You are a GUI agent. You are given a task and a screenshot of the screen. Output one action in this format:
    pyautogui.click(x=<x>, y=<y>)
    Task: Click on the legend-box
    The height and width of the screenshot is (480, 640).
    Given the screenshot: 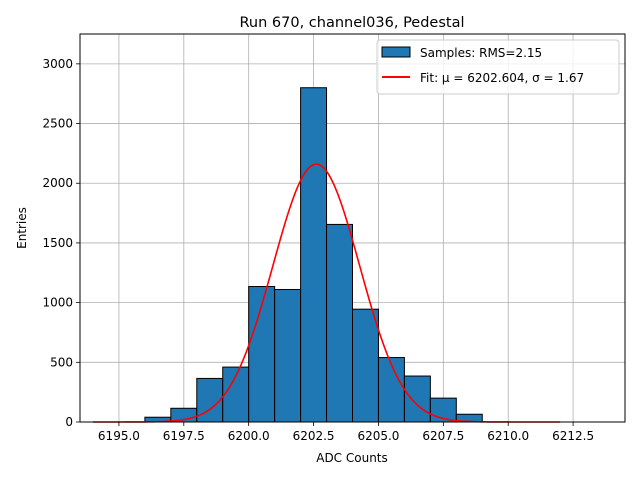 What is the action you would take?
    pyautogui.click(x=498, y=67)
    